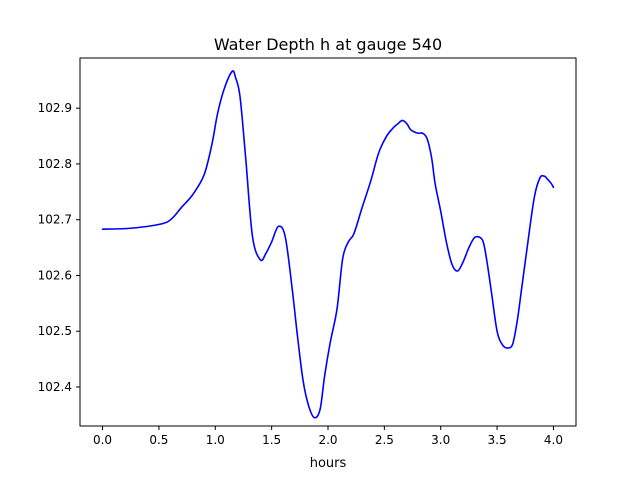  What do you see at coordinates (327, 440) in the screenshot?
I see `x-tick-label: 2.0` at bounding box center [327, 440].